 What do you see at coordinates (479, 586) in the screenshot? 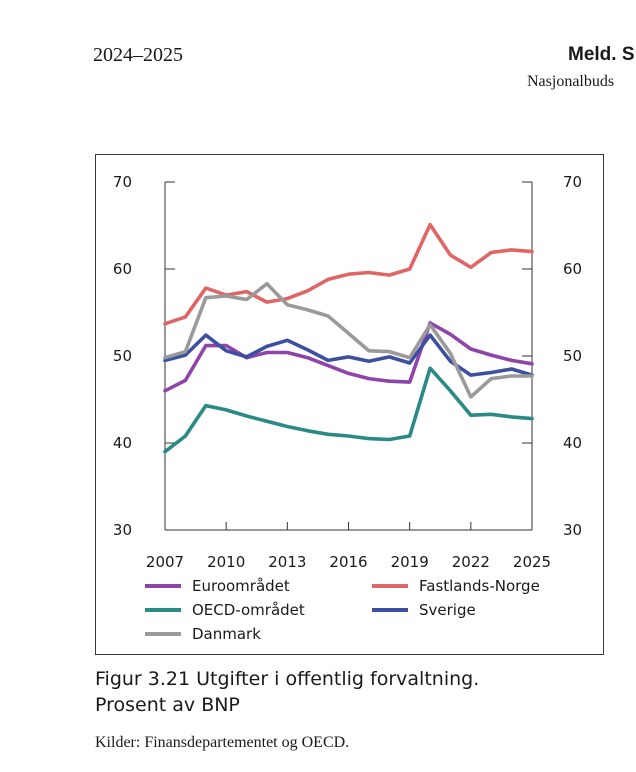
I see `legend-label: Fastlands-Norge` at bounding box center [479, 586].